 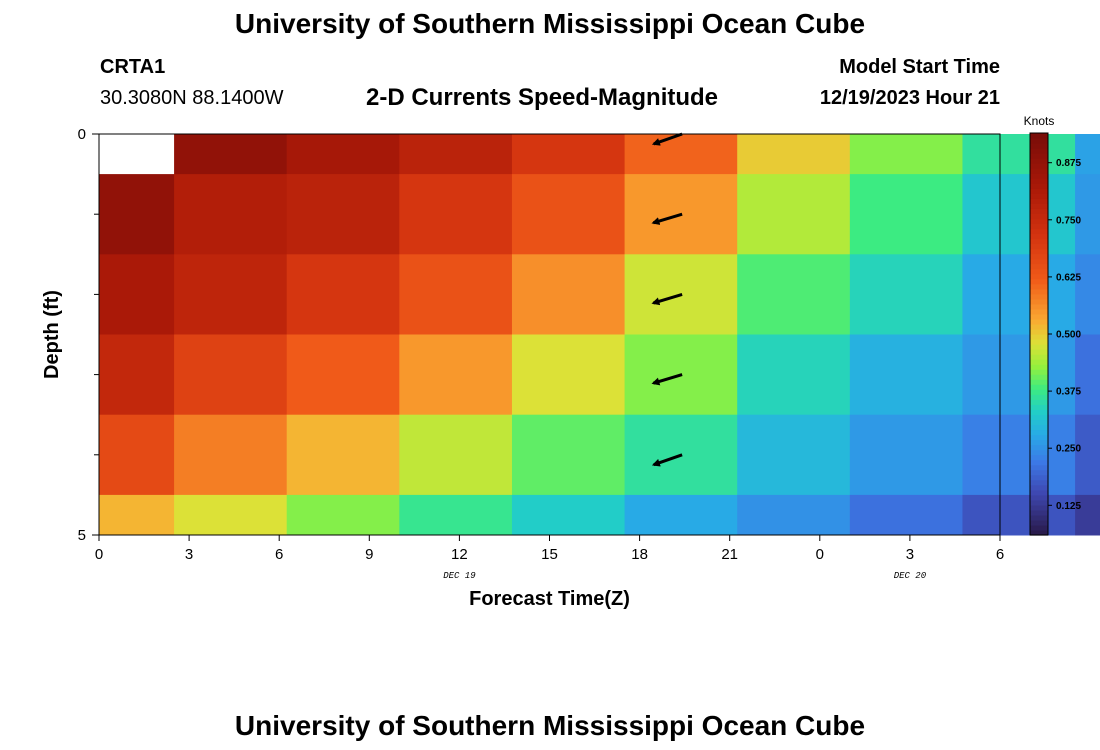 I want to click on station-id: CRTA1, so click(x=133, y=67).